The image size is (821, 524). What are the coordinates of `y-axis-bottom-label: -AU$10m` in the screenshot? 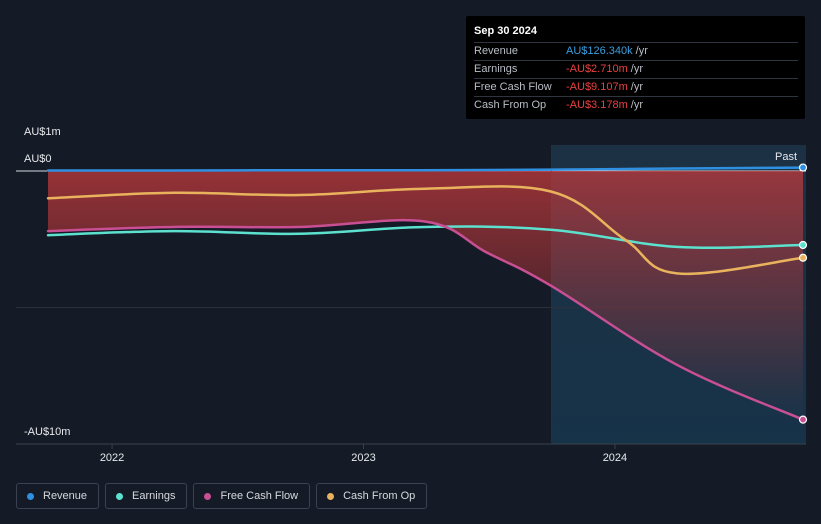 It's located at (47, 432).